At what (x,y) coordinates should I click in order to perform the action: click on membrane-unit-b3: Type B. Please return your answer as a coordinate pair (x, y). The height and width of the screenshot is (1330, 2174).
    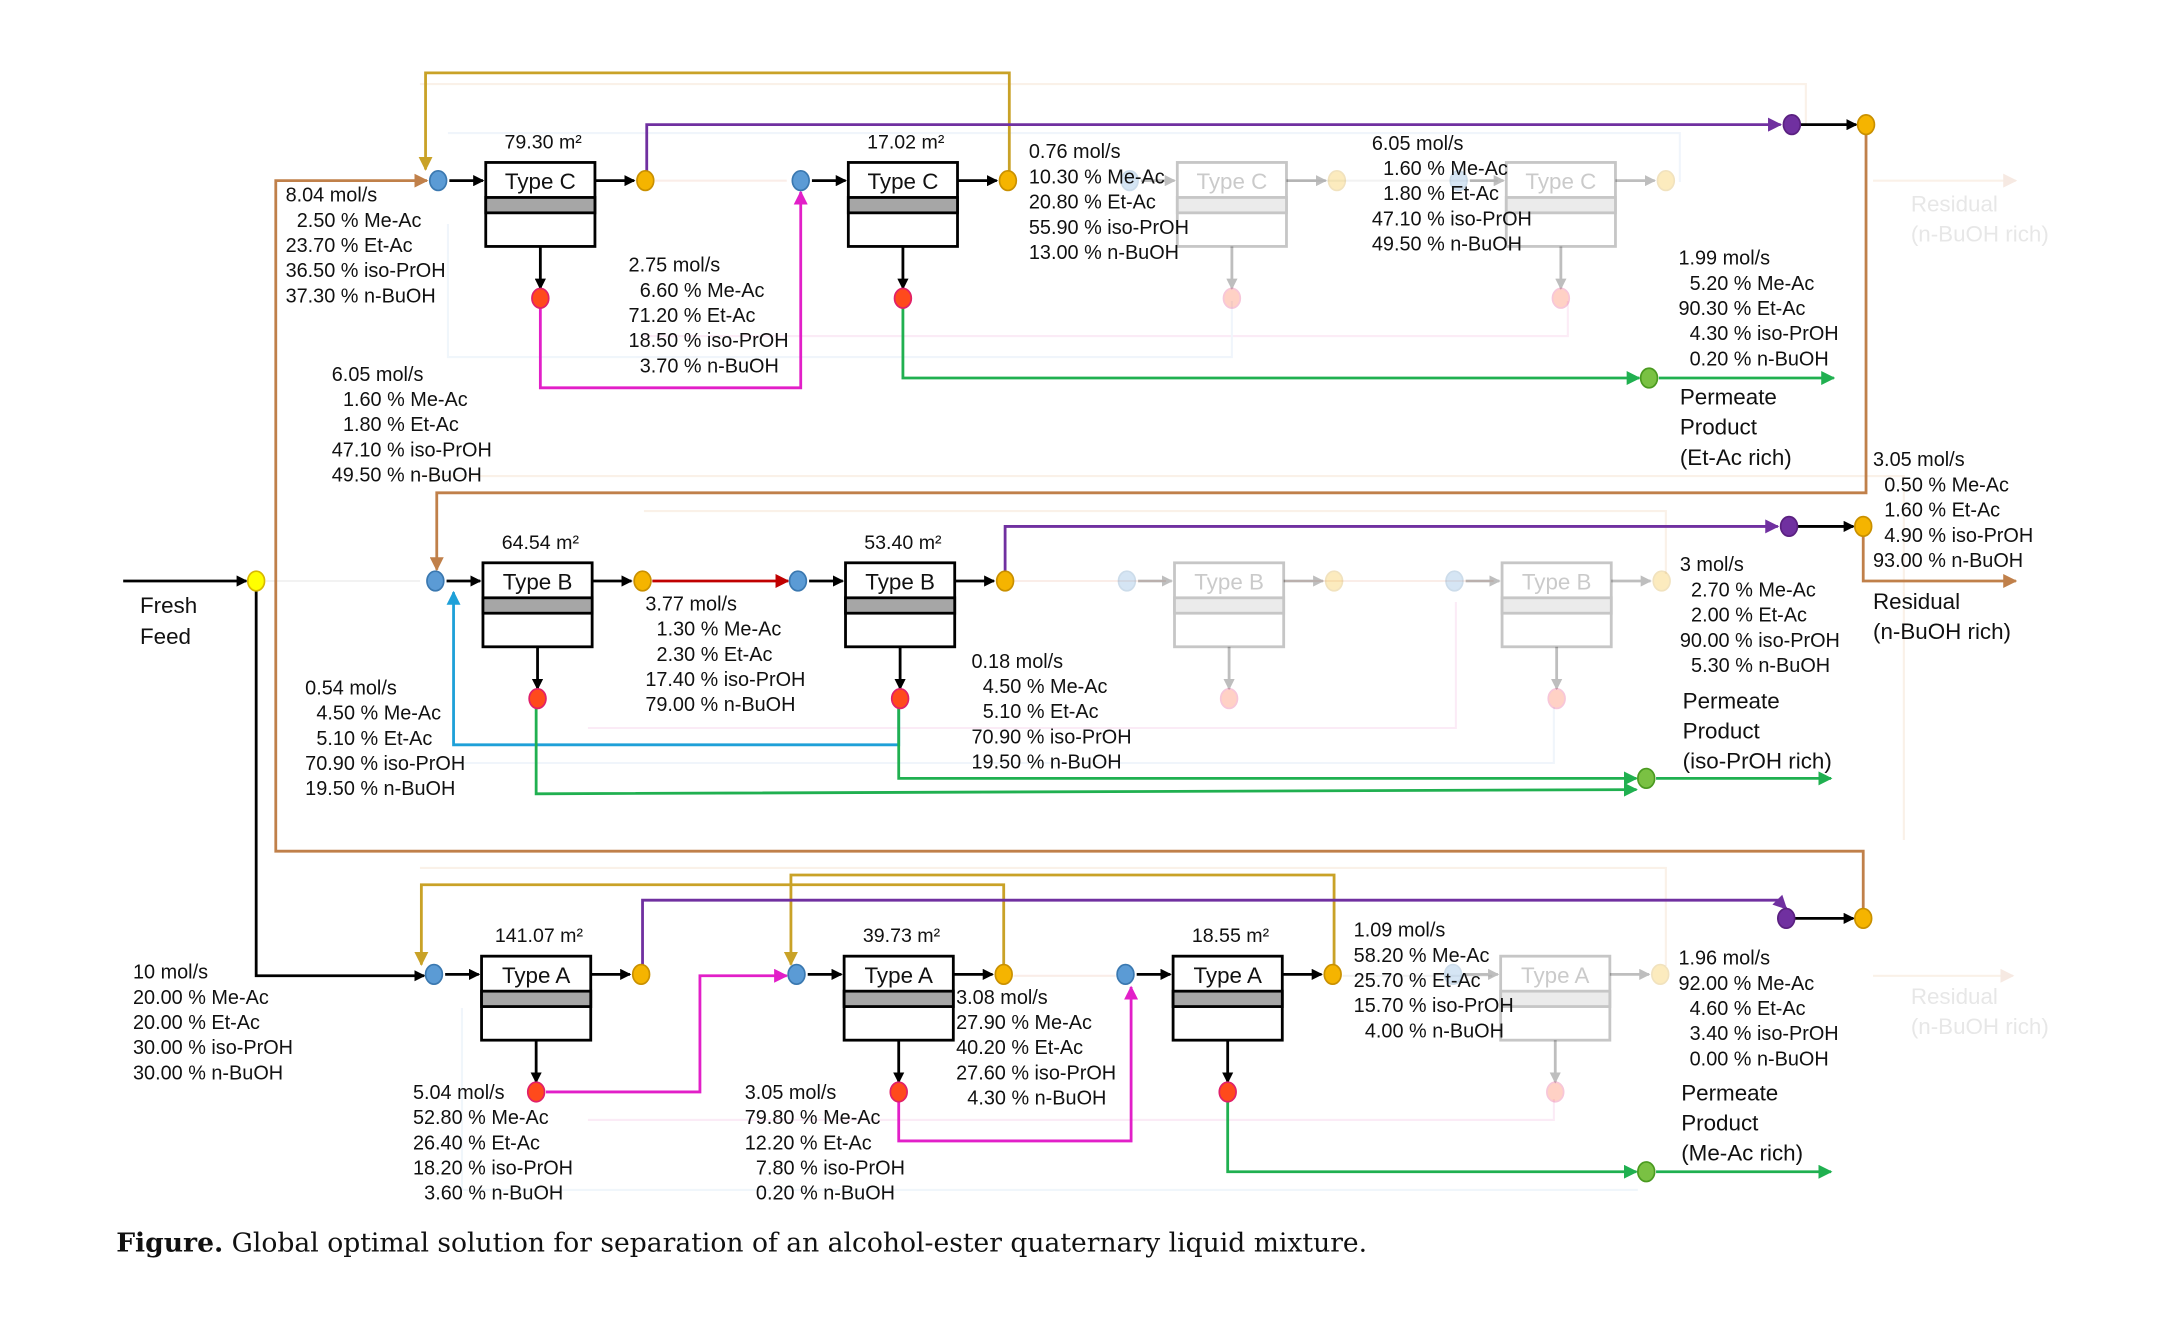
    Looking at the image, I should click on (1229, 605).